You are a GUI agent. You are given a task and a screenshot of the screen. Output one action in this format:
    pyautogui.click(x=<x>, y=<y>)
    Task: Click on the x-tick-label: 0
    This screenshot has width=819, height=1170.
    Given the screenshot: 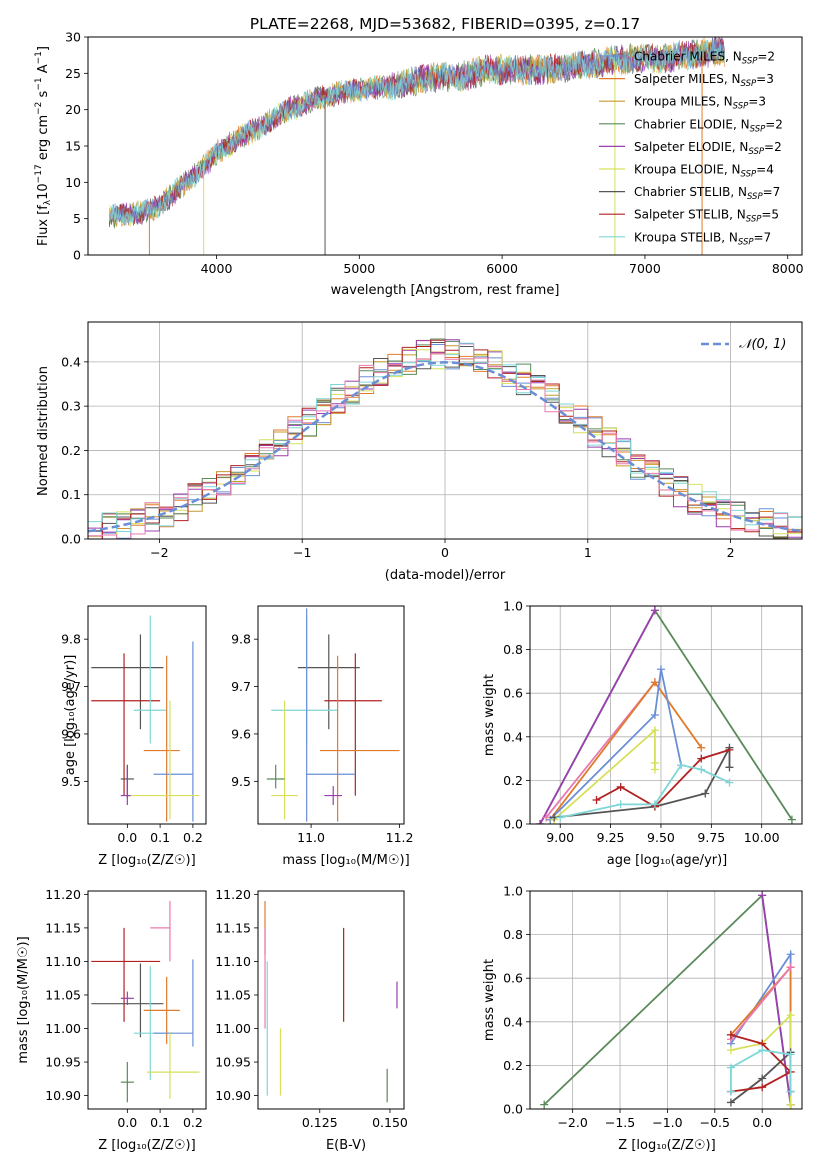 What is the action you would take?
    pyautogui.click(x=445, y=552)
    